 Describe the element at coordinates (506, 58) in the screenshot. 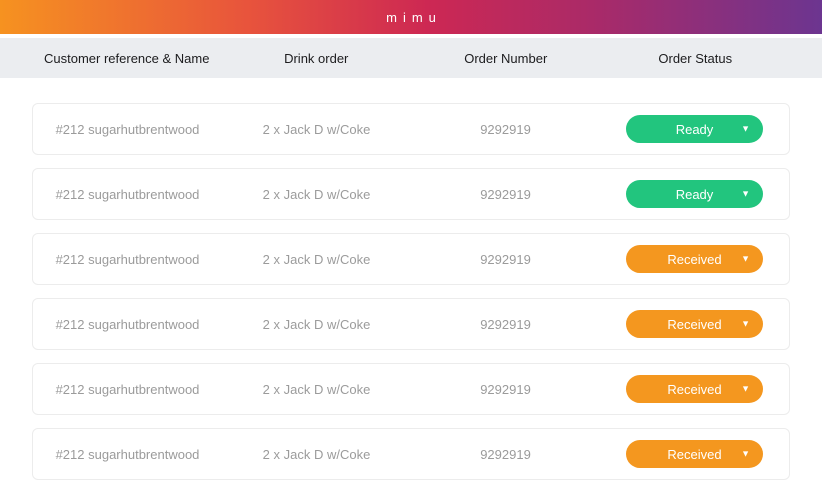

I see `column-header-order-number: Order Number` at that location.